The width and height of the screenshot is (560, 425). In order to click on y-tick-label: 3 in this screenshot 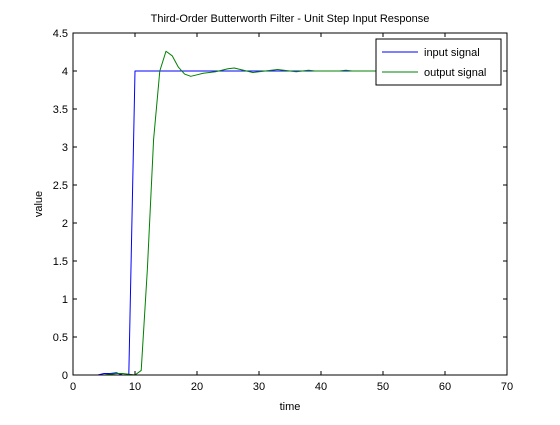, I will do `click(65, 148)`.